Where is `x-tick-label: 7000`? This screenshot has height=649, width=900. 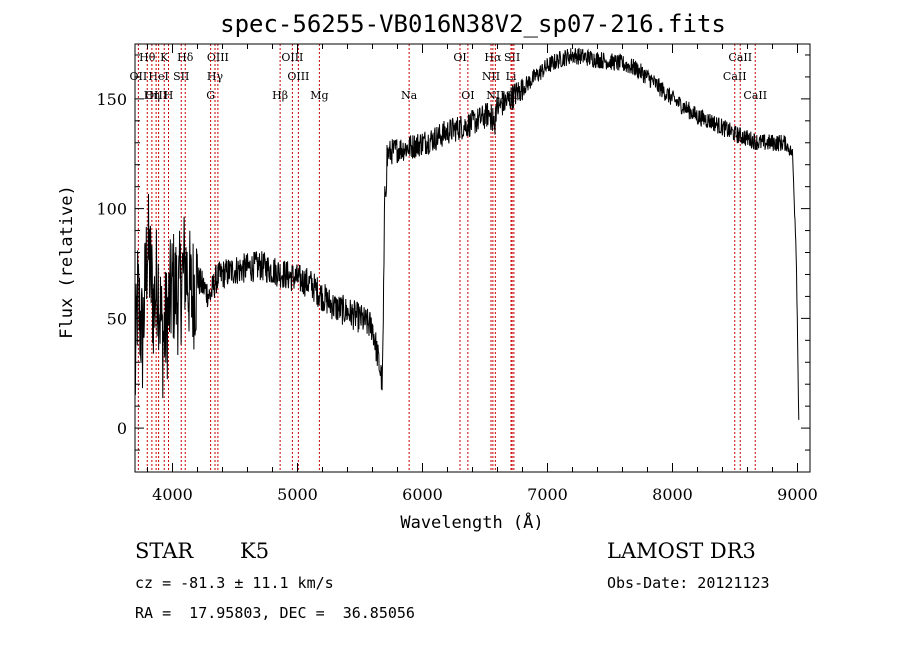
x-tick-label: 7000 is located at coordinates (547, 494).